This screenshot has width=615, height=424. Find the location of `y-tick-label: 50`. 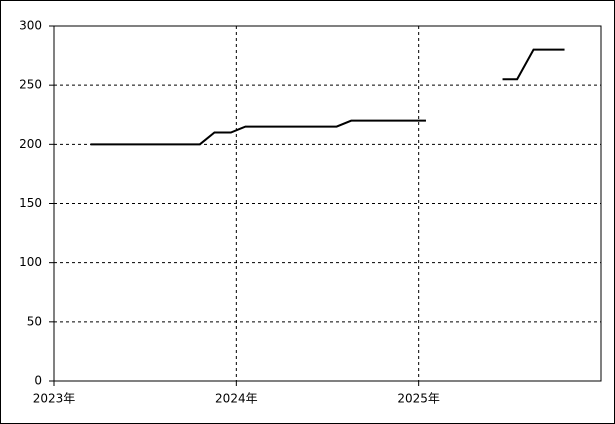

y-tick-label: 50 is located at coordinates (34, 321).